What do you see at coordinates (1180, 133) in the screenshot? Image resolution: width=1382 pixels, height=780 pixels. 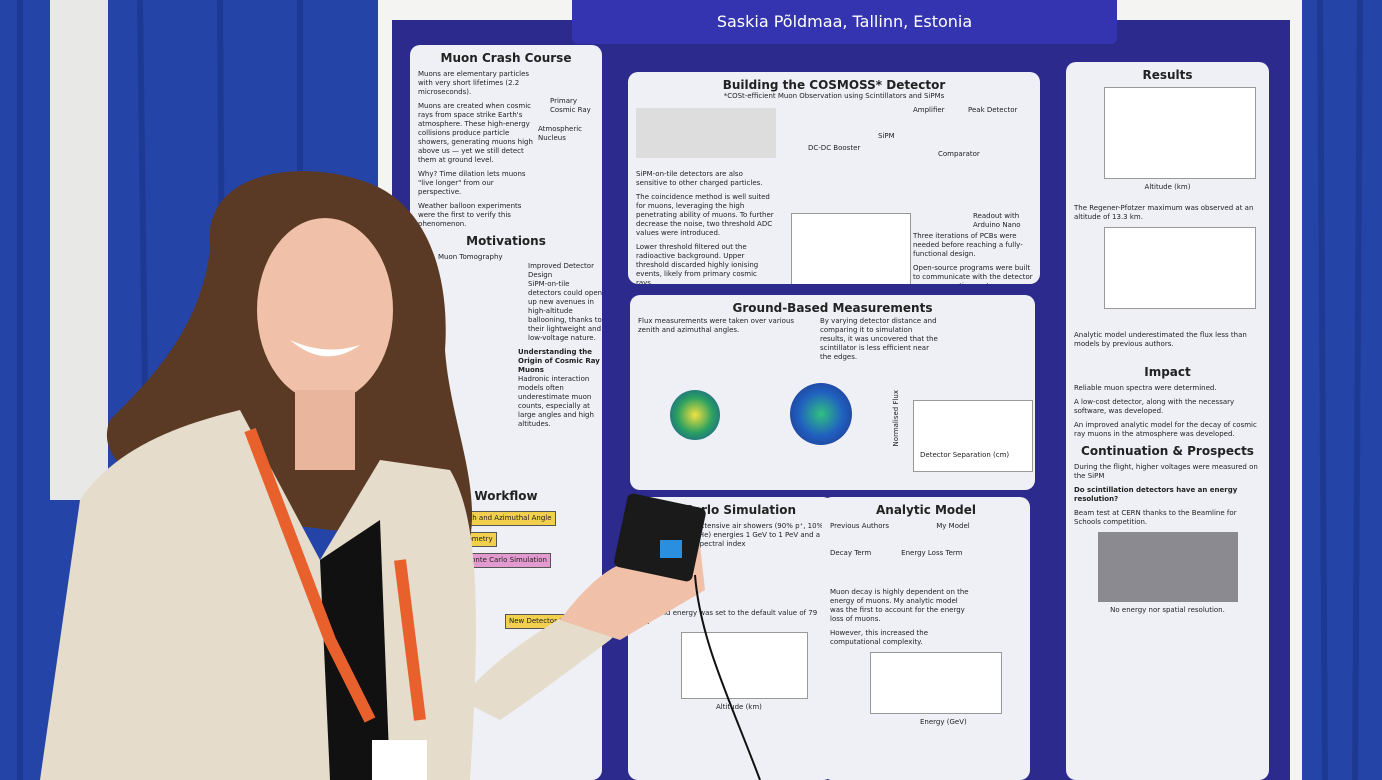 I see `results-chart` at bounding box center [1180, 133].